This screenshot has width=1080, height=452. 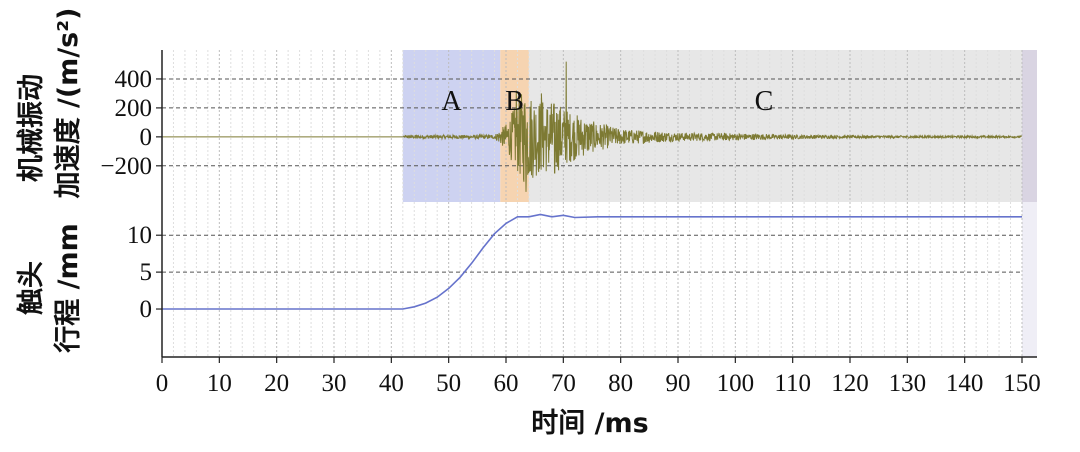 I want to click on region-label-b: B, so click(x=514, y=101).